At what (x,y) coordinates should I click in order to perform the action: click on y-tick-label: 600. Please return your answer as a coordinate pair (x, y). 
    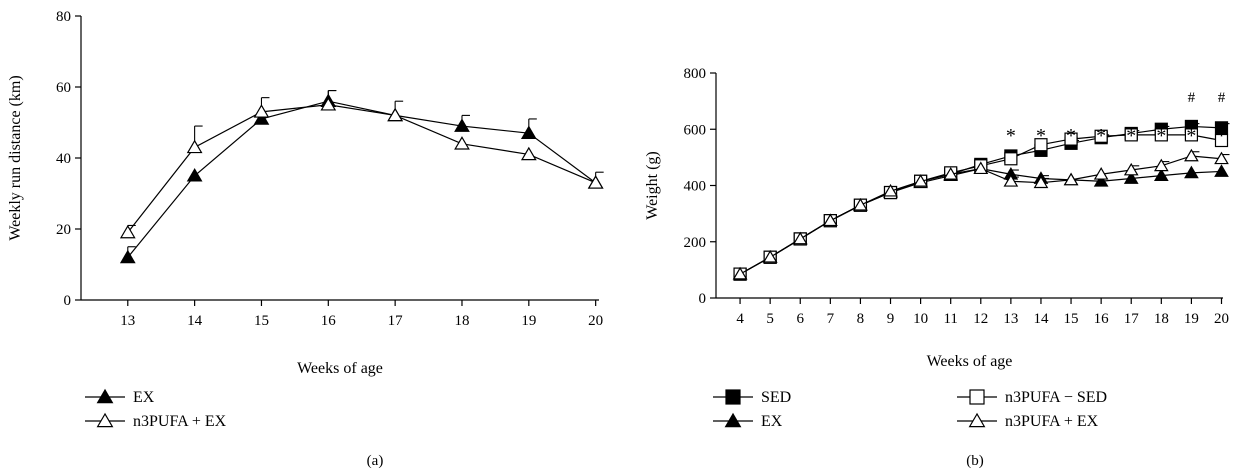
    Looking at the image, I should click on (695, 130).